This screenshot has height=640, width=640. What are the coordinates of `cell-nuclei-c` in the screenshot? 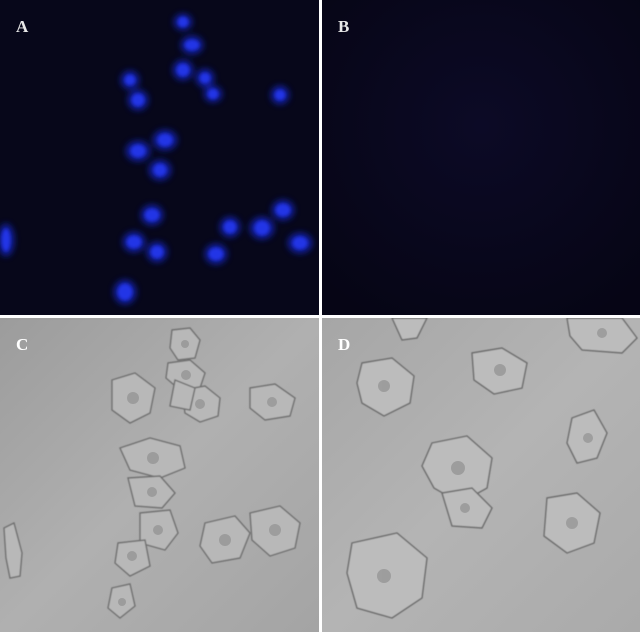 It's located at (199, 473).